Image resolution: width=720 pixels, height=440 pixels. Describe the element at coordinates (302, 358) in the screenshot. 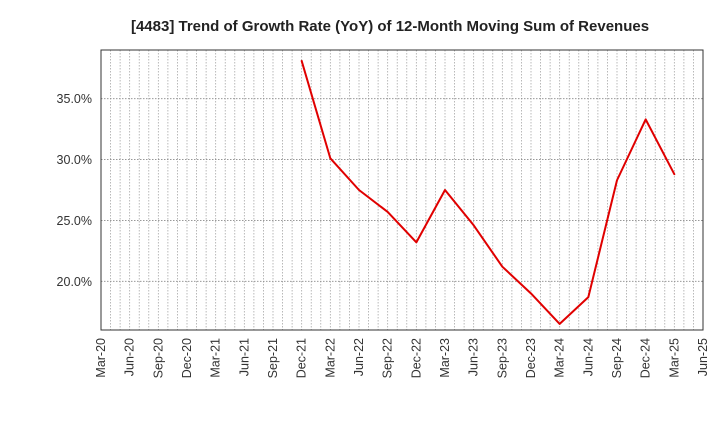

I see `x-tick-label: Dec-21` at that location.